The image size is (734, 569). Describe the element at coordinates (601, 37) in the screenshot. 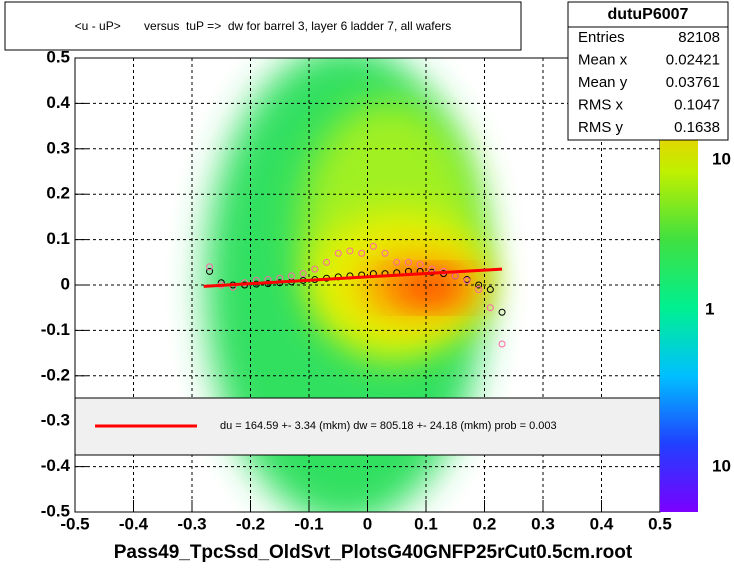

I see `stats-key: Entries` at that location.